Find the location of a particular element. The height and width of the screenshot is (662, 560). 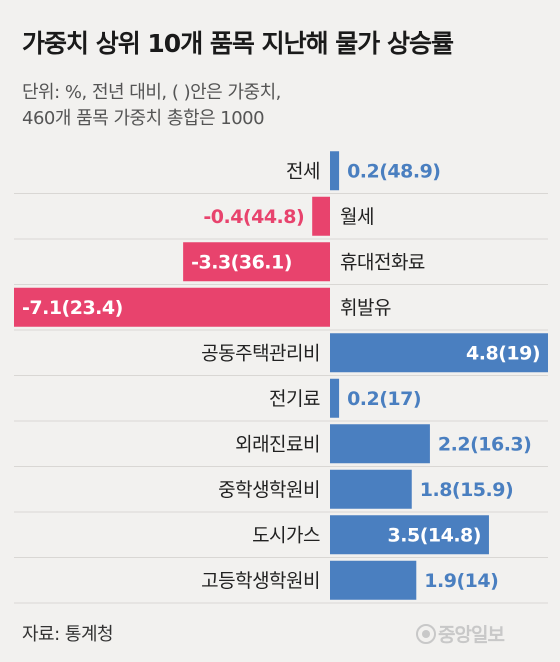

category-label: 전기료 is located at coordinates (294, 399).